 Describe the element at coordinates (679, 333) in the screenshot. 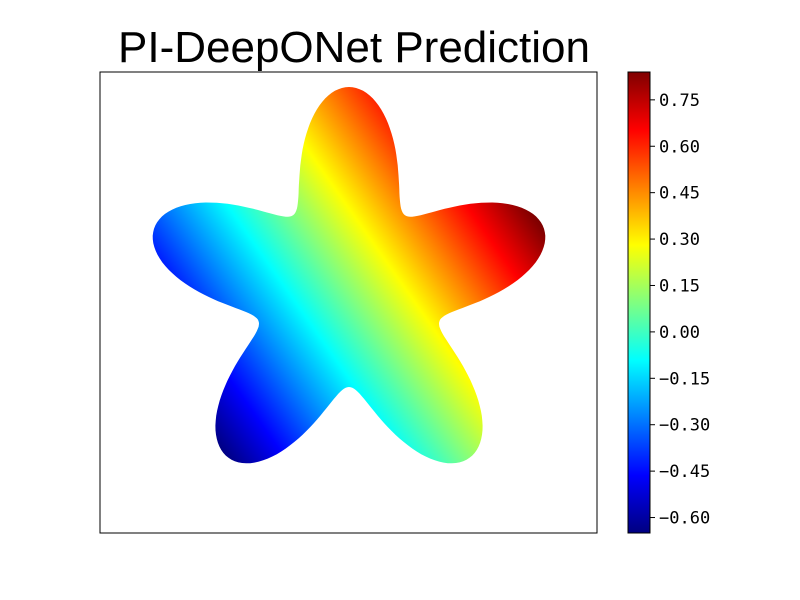

I see `colorbar-tick-label: 0.00` at that location.